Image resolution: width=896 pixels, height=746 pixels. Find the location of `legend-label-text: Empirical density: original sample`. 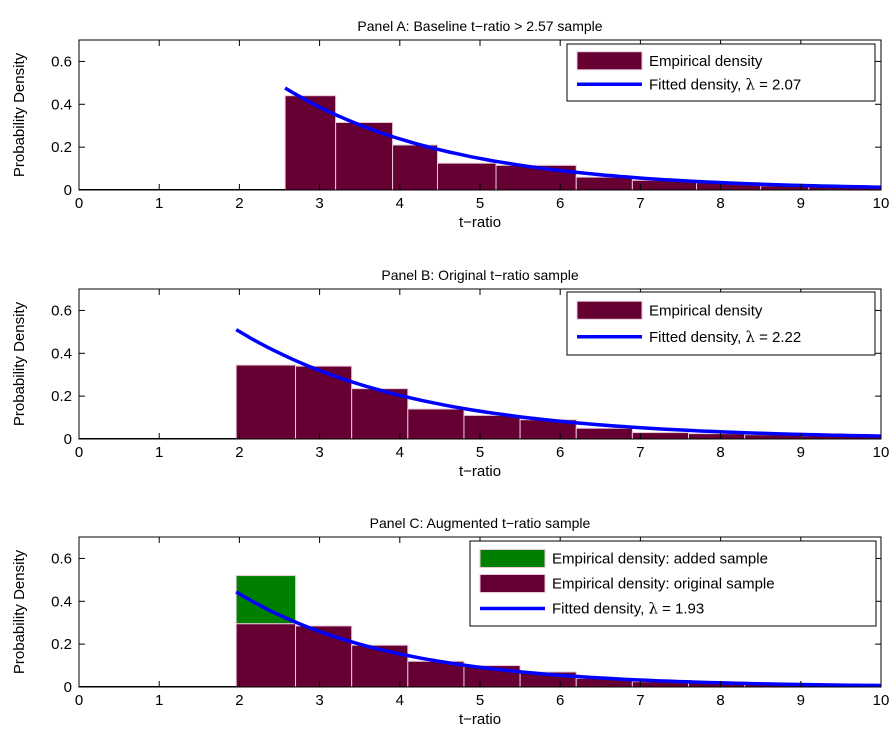

legend-label-text: Empirical density: original sample is located at coordinates (663, 584).